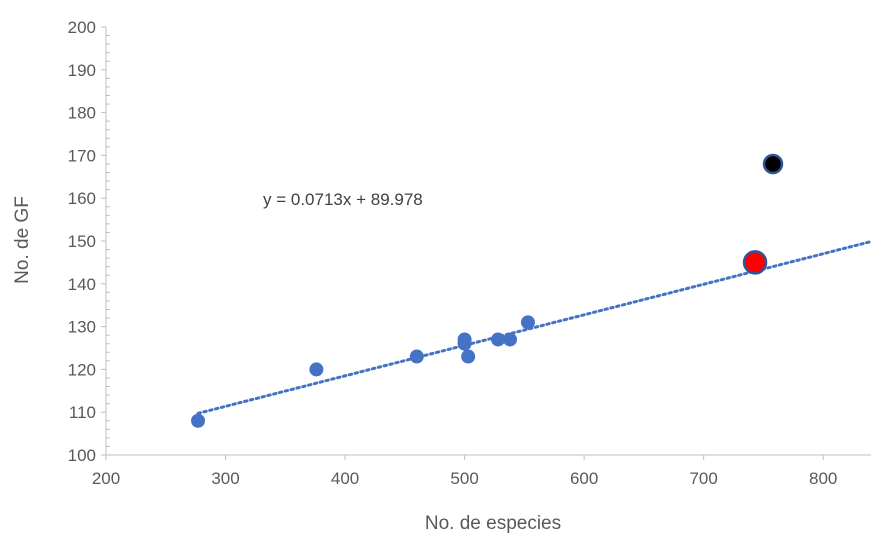 The width and height of the screenshot is (871, 536). What do you see at coordinates (82, 284) in the screenshot?
I see `y-tick-label: 140` at bounding box center [82, 284].